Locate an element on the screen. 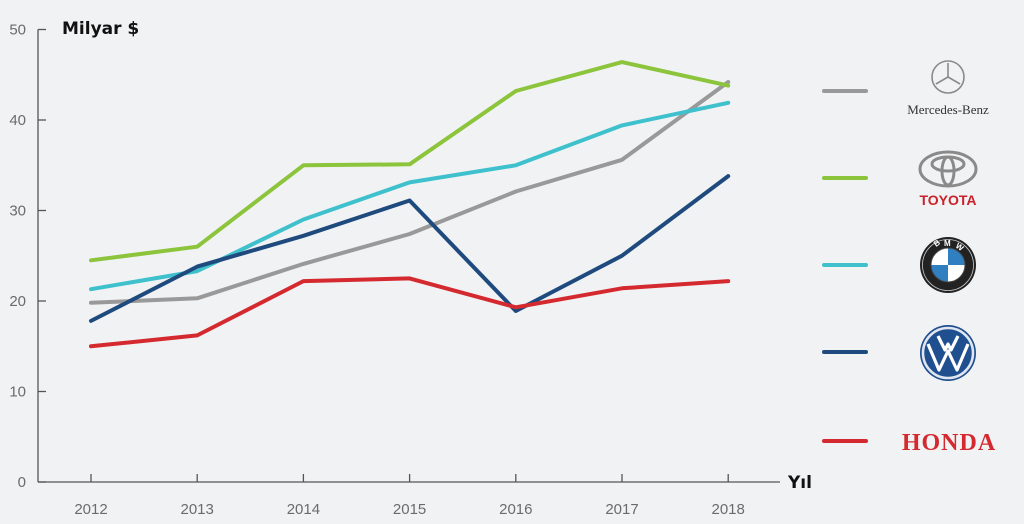 This screenshot has width=1024, height=524. x-axis-label: Yıl is located at coordinates (799, 483).